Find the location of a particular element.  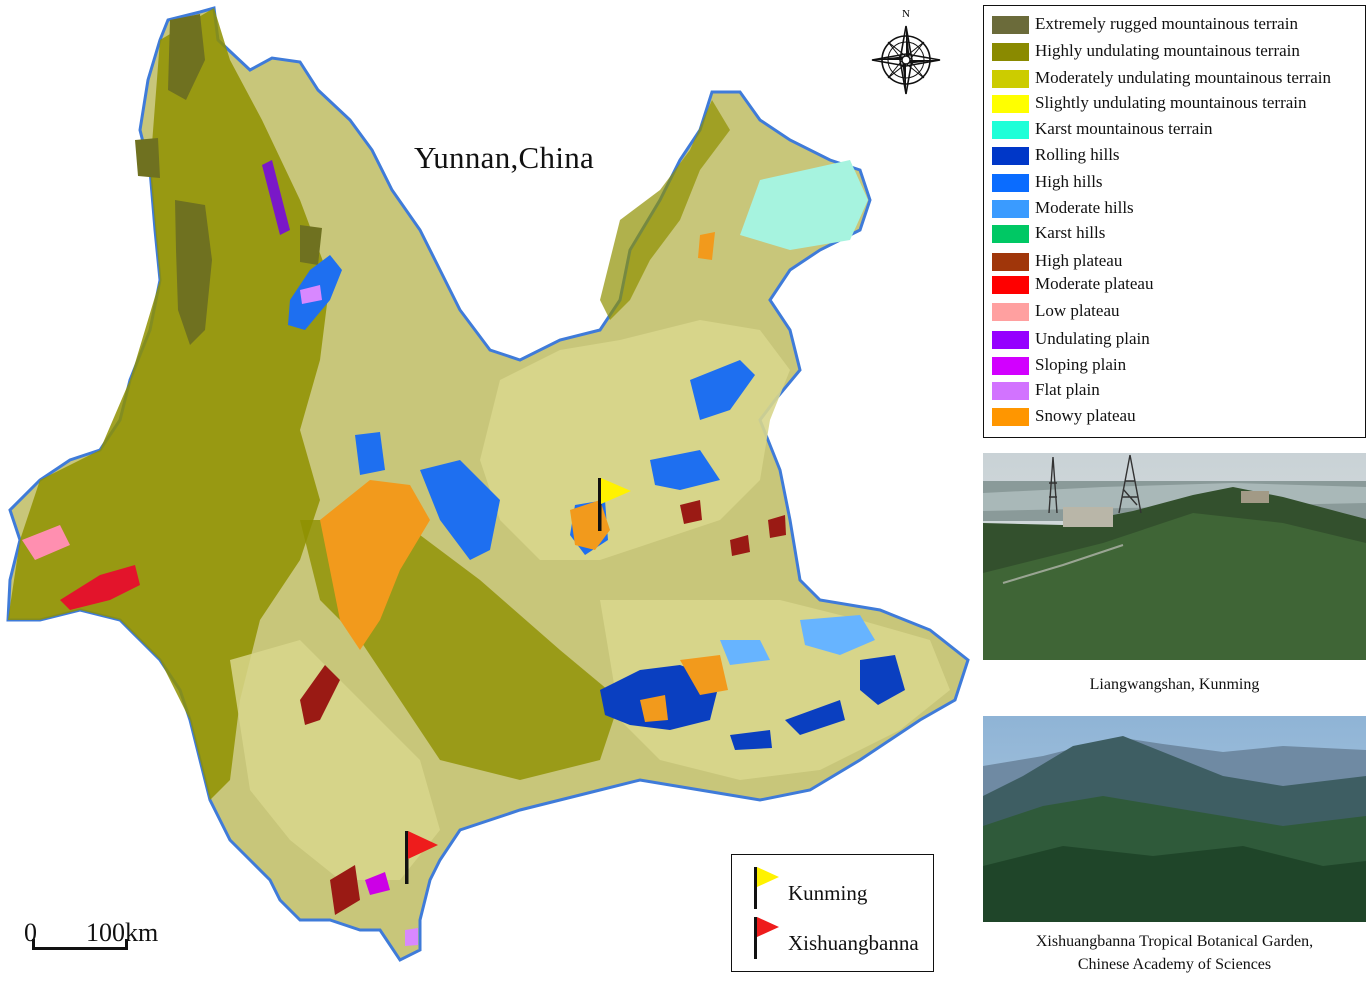

legend-item: Sloping plain is located at coordinates (1178, 366).